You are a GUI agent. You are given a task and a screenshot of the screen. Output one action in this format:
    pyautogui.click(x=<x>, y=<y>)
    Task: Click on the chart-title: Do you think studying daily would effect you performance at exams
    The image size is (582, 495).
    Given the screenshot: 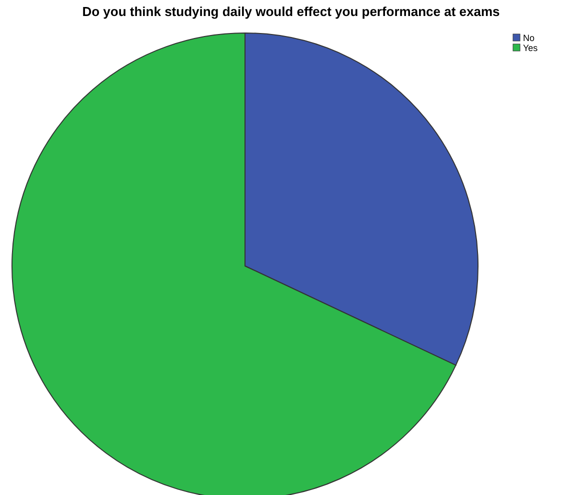 What is the action you would take?
    pyautogui.click(x=291, y=11)
    